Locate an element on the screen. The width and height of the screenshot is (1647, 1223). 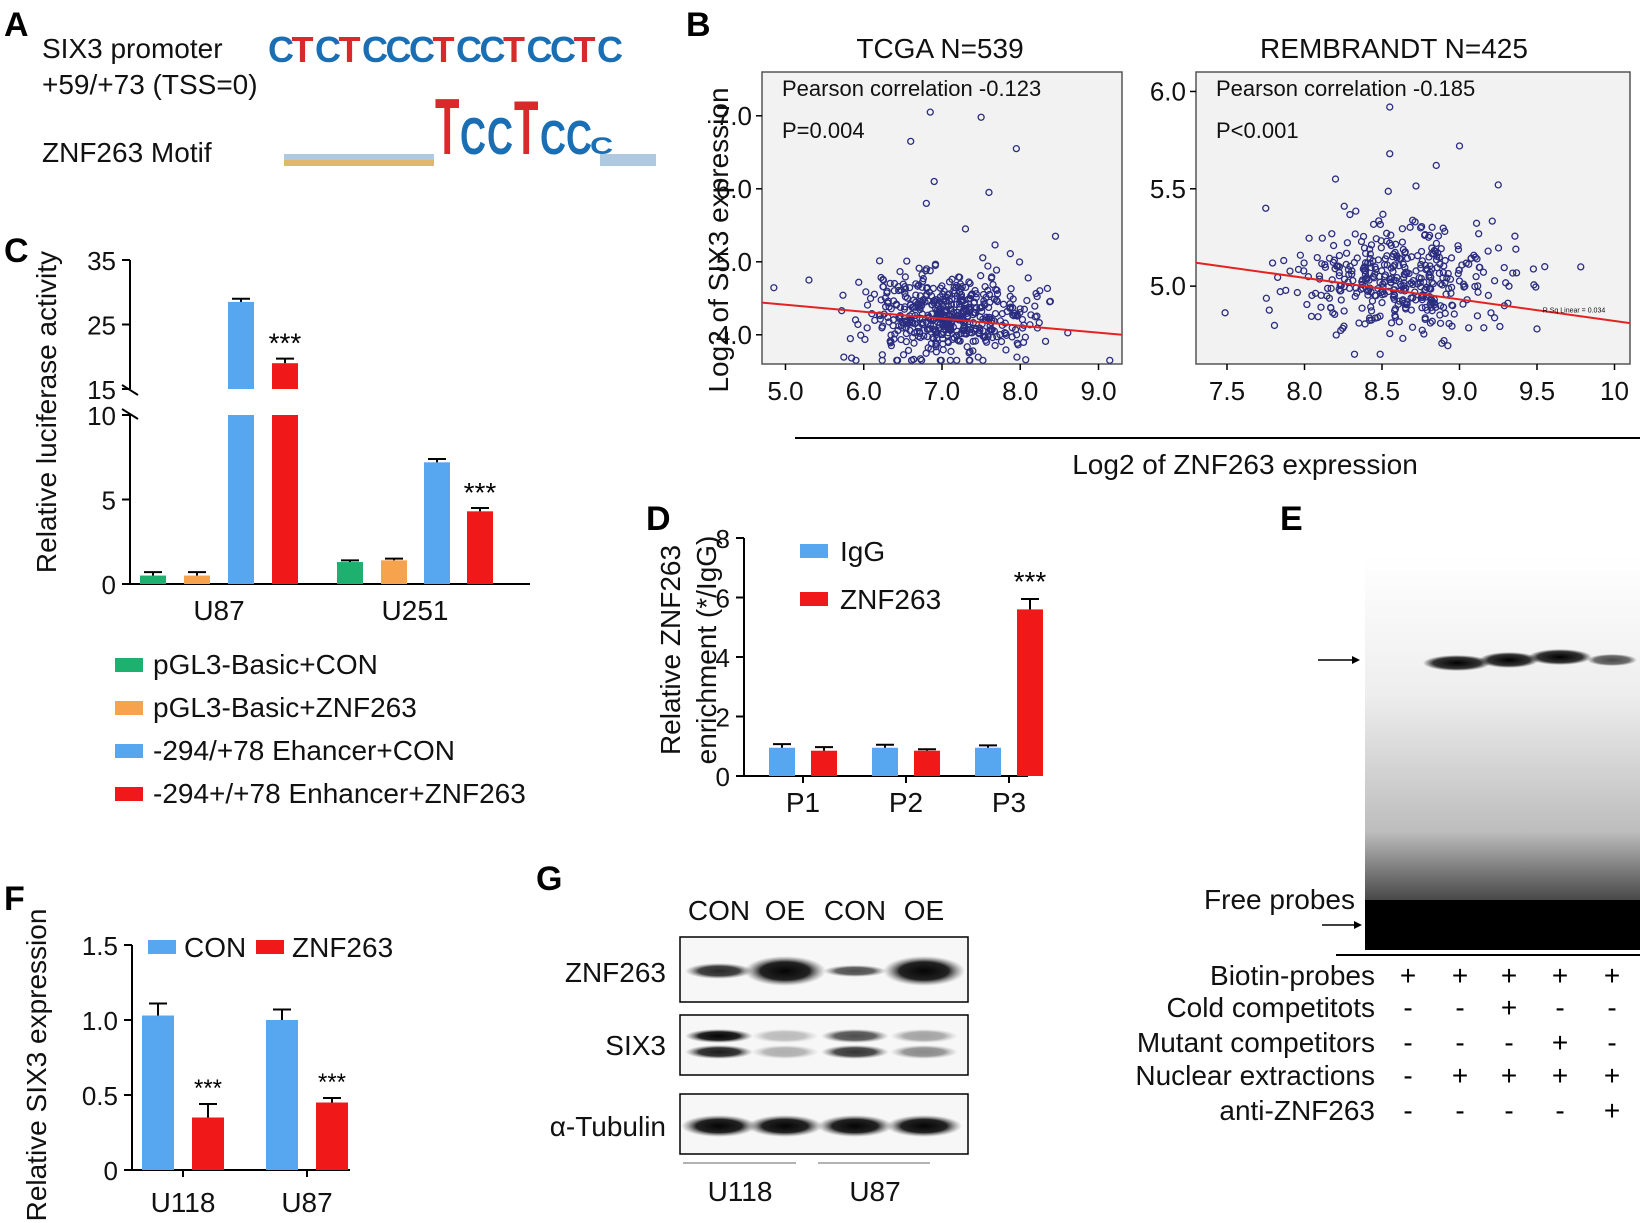
p-value-annotation: P<0.001 is located at coordinates (1257, 130).